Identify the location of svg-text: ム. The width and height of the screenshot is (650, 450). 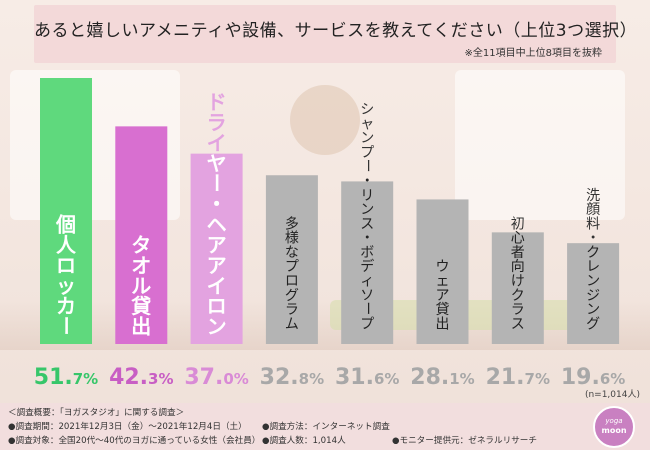
(292, 324).